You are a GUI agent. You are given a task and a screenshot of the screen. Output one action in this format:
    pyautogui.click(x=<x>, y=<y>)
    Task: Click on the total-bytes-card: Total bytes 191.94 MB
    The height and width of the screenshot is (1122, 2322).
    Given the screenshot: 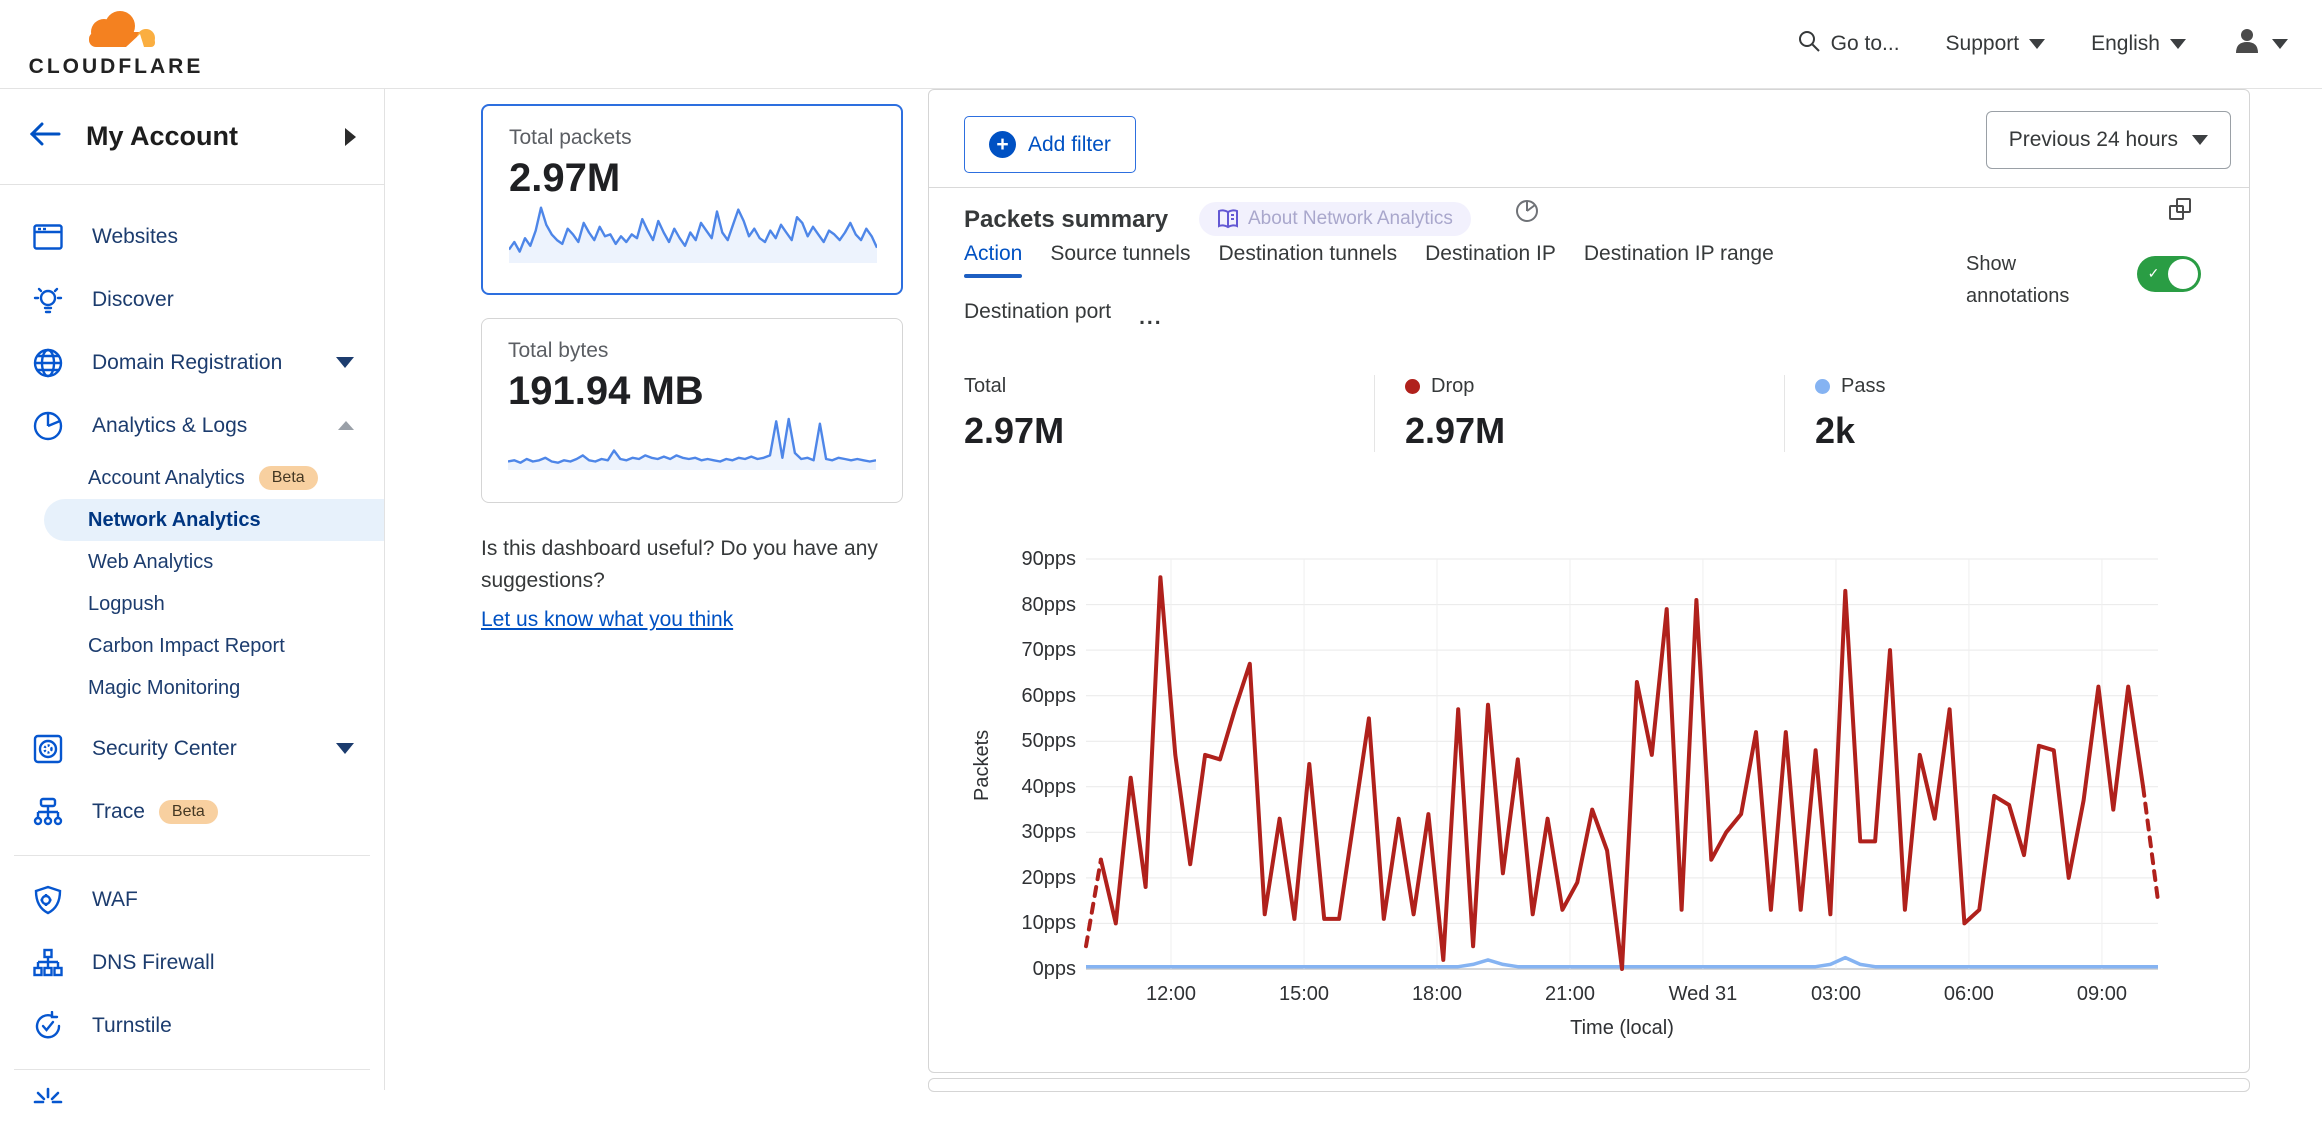 What is the action you would take?
    pyautogui.click(x=692, y=410)
    